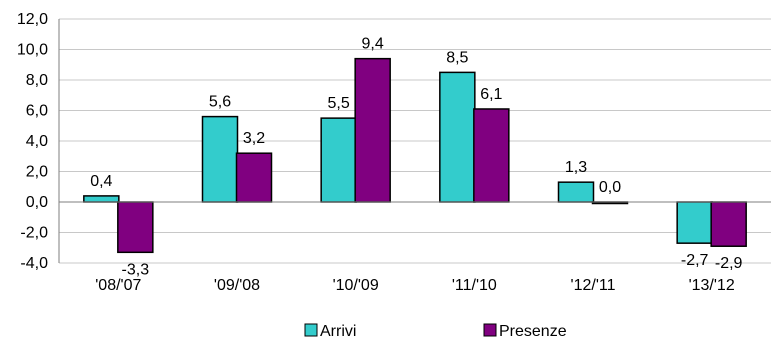 The width and height of the screenshot is (784, 356). I want to click on data-label: 5,6, so click(220, 102).